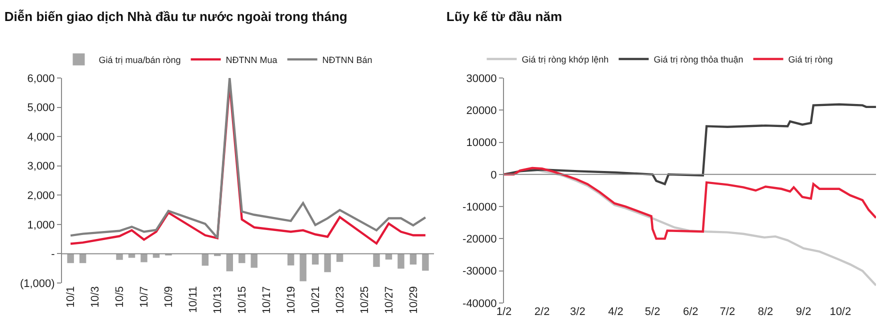  Describe the element at coordinates (652, 312) in the screenshot. I see `x-tick-label: 5/2` at that location.